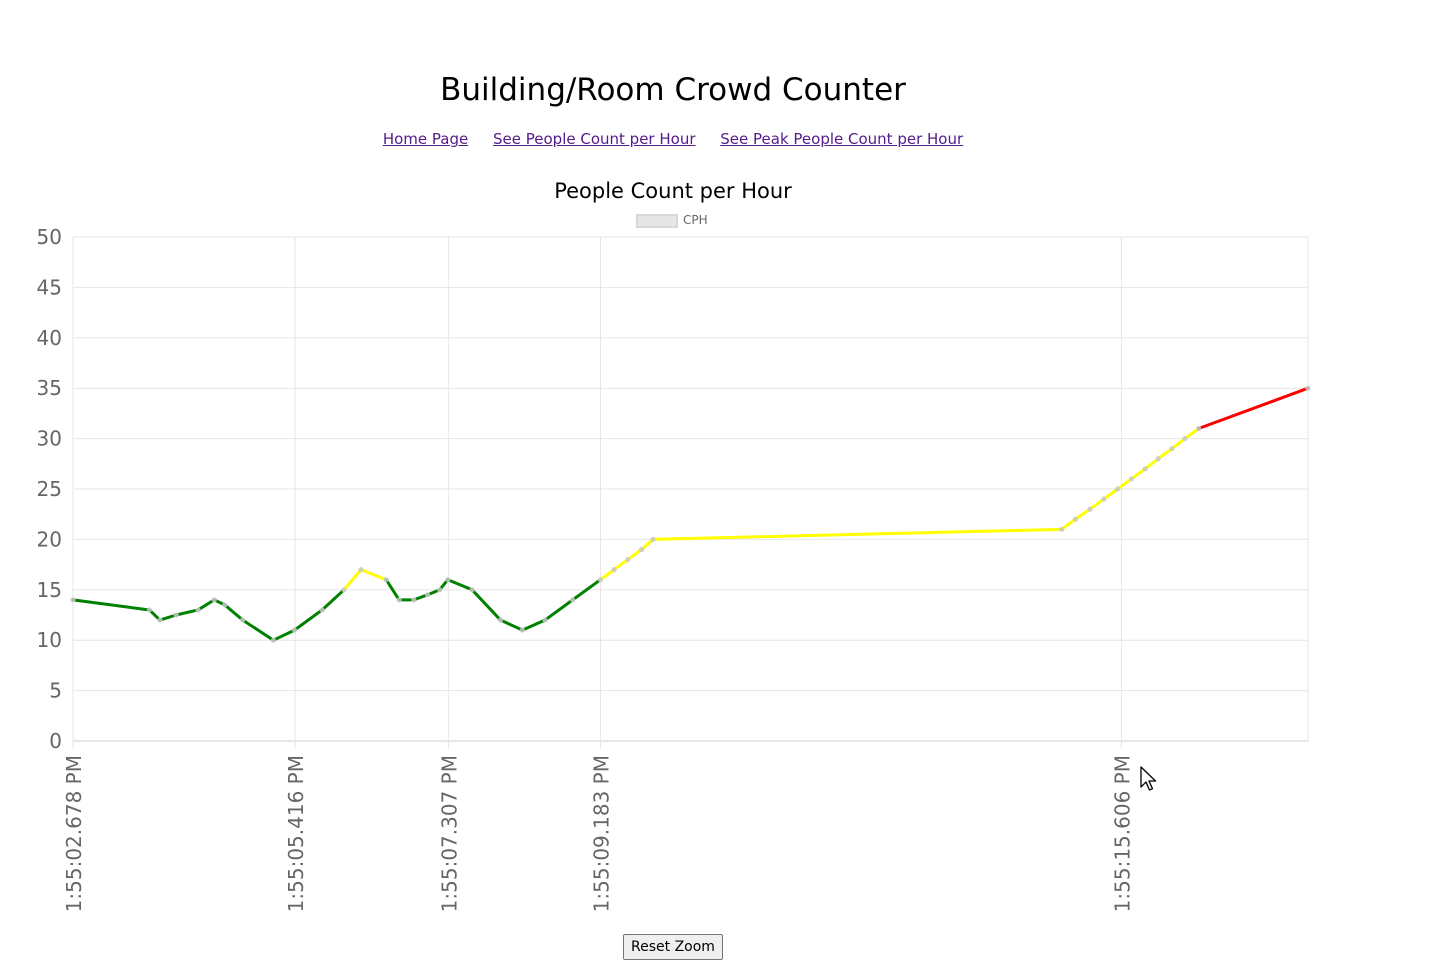  Describe the element at coordinates (49, 439) in the screenshot. I see `y-tick-label: 30` at that location.